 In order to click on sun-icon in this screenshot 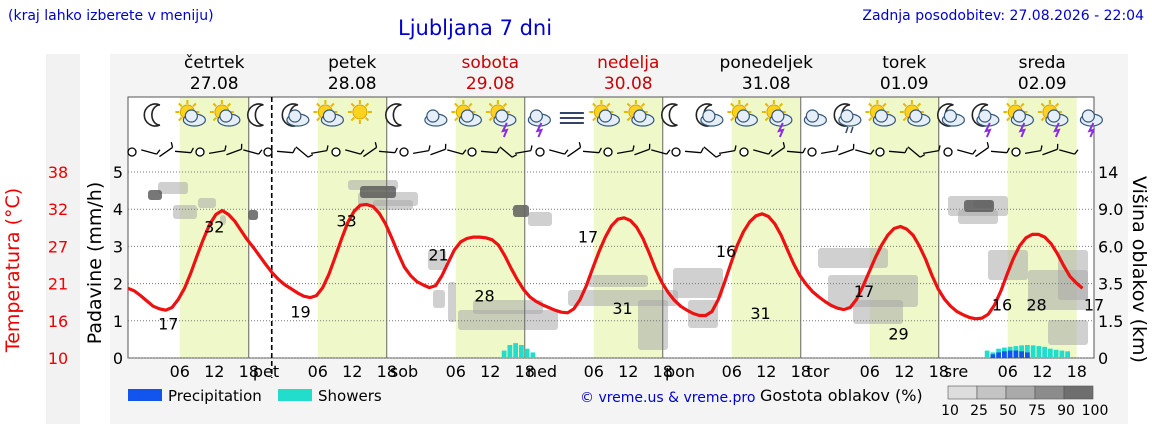, I will do `click(359, 112)`.